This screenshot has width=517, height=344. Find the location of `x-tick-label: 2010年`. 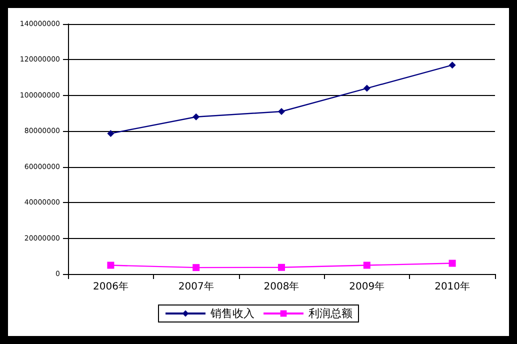

x-tick-label: 2010年 is located at coordinates (452, 286).